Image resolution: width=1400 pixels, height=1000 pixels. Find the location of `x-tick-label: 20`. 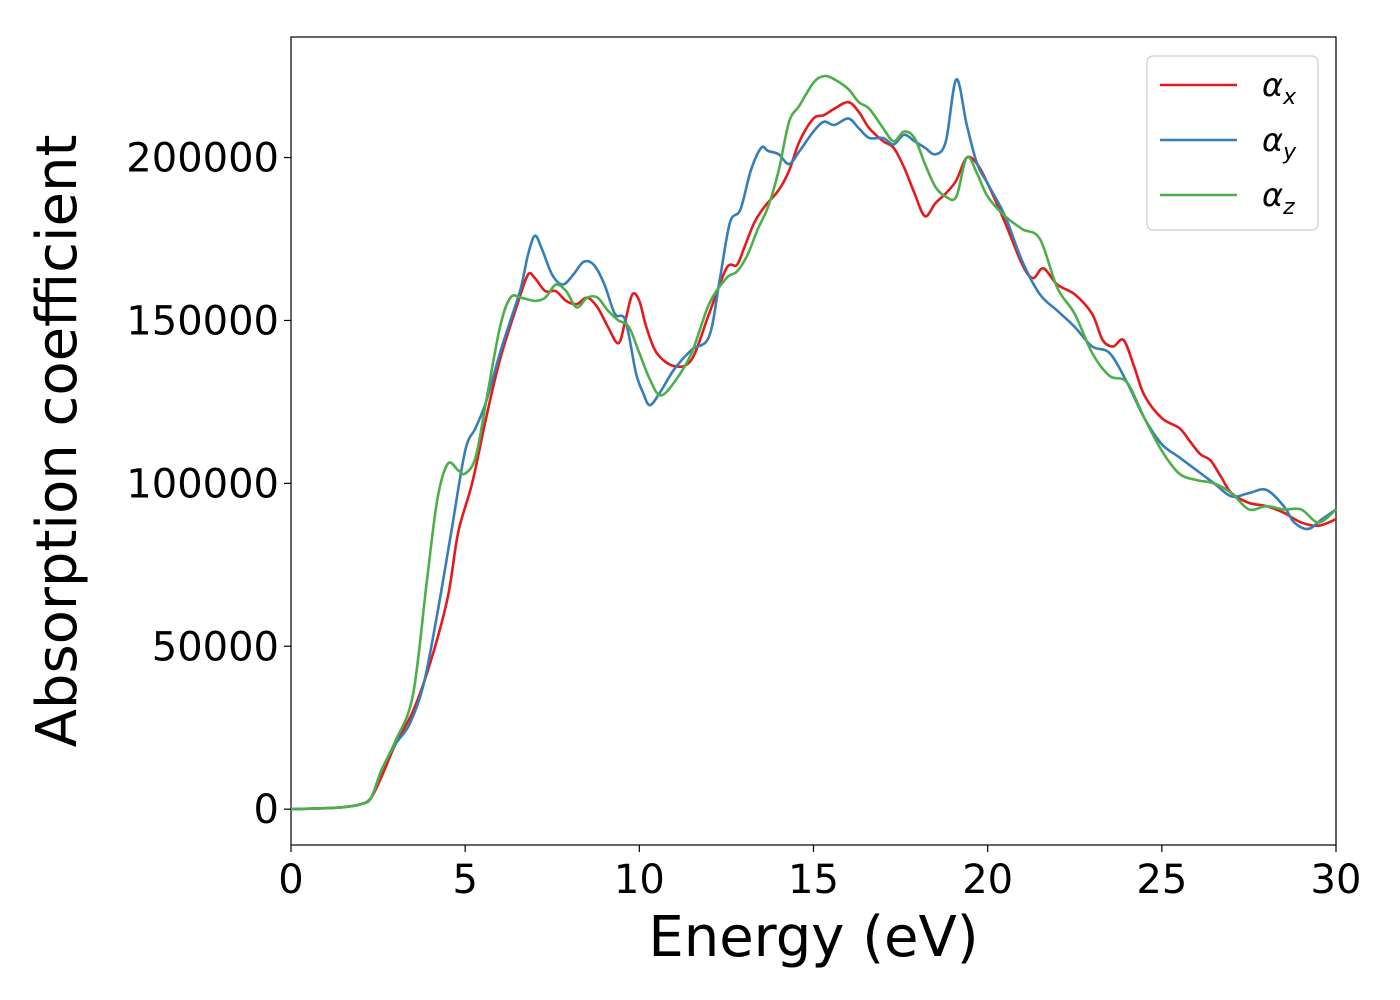

x-tick-label: 20 is located at coordinates (987, 880).